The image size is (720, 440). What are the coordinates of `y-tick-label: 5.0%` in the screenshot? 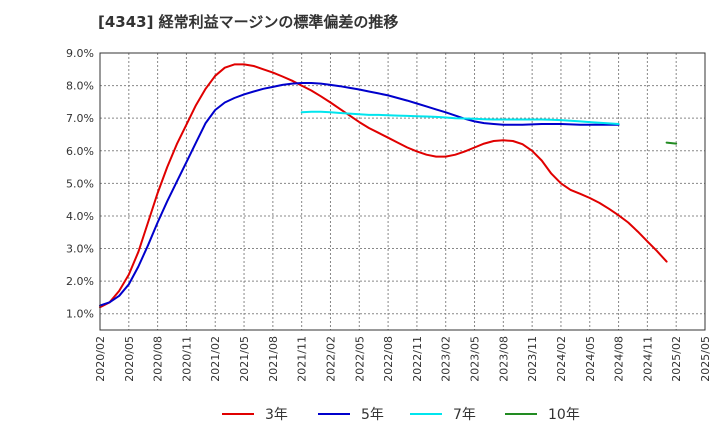 It's located at (80, 183).